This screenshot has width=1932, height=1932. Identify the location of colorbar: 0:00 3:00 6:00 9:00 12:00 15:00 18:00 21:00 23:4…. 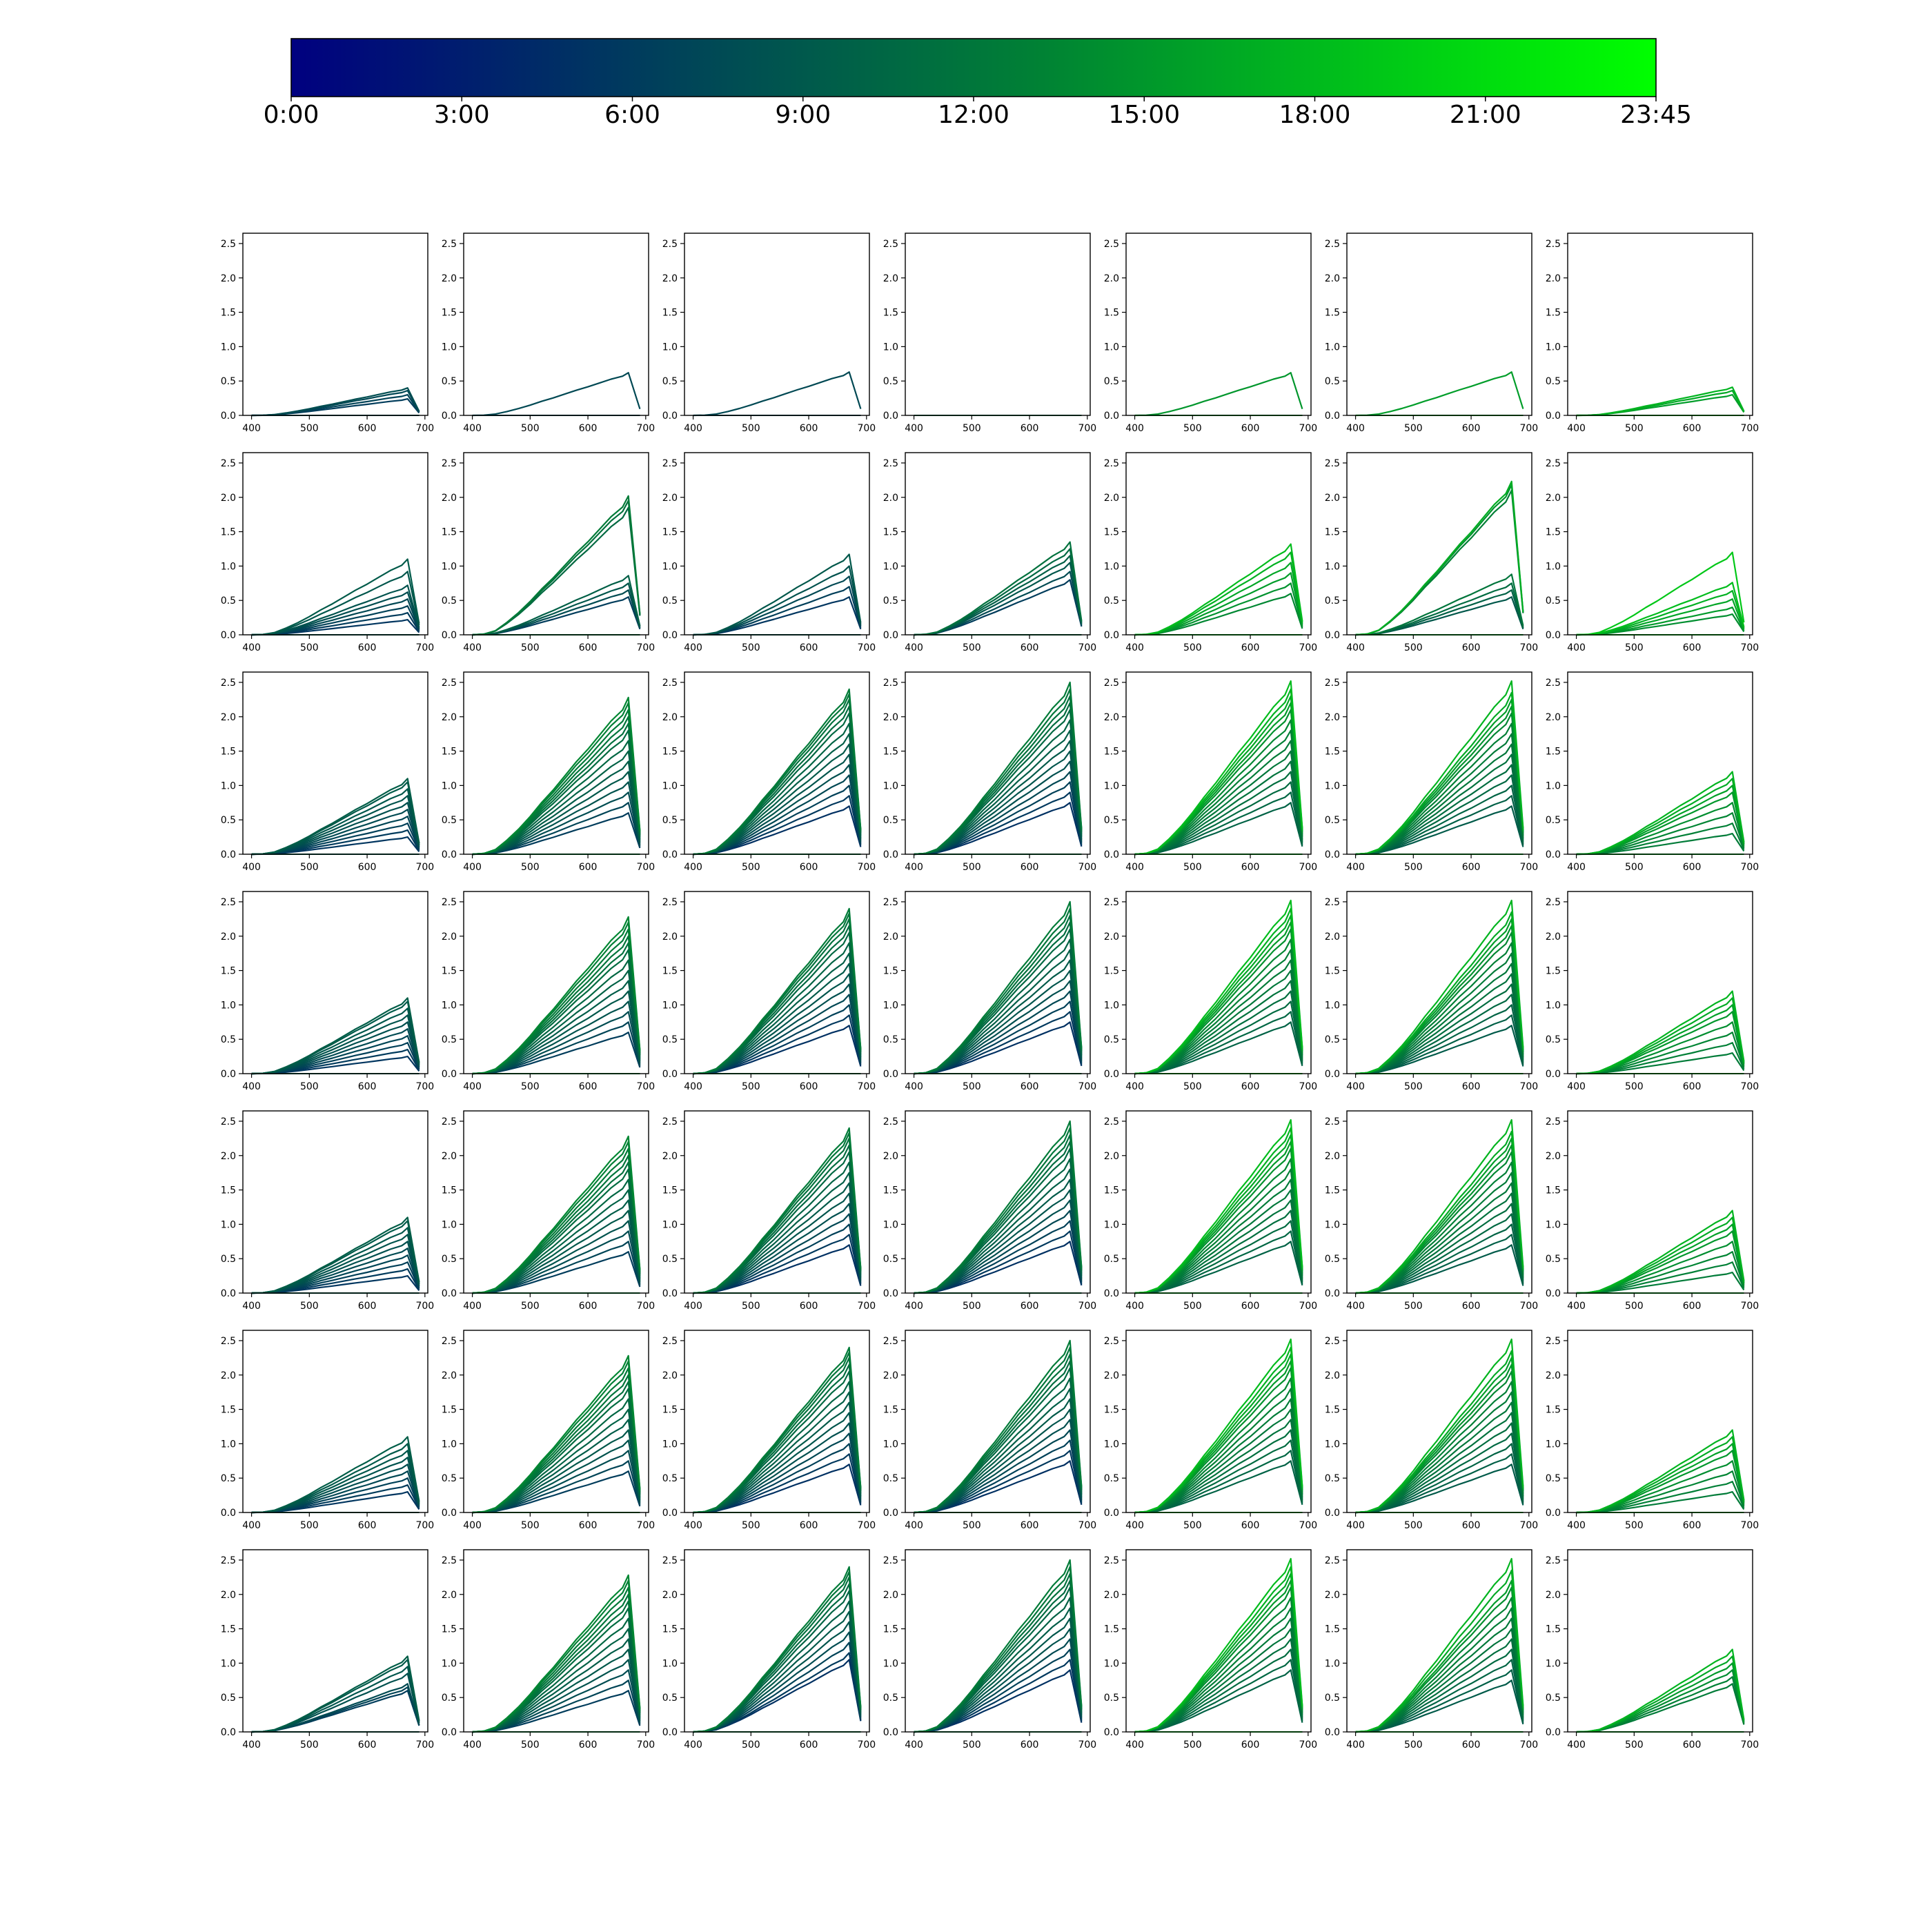
(978, 83).